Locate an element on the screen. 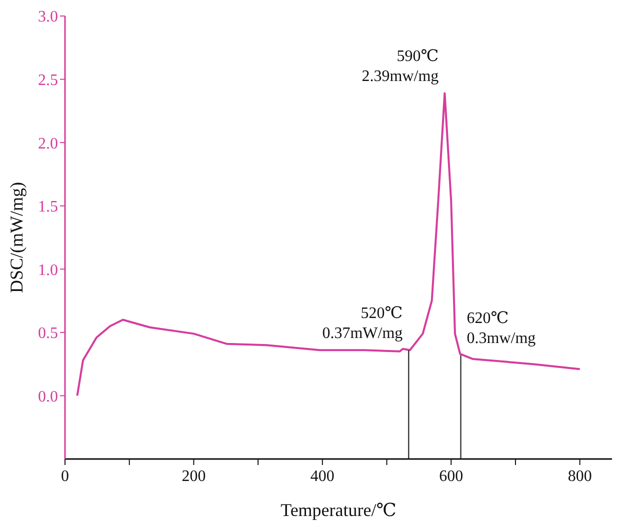 The image size is (617, 522). x-tick-label: 800 is located at coordinates (580, 476).